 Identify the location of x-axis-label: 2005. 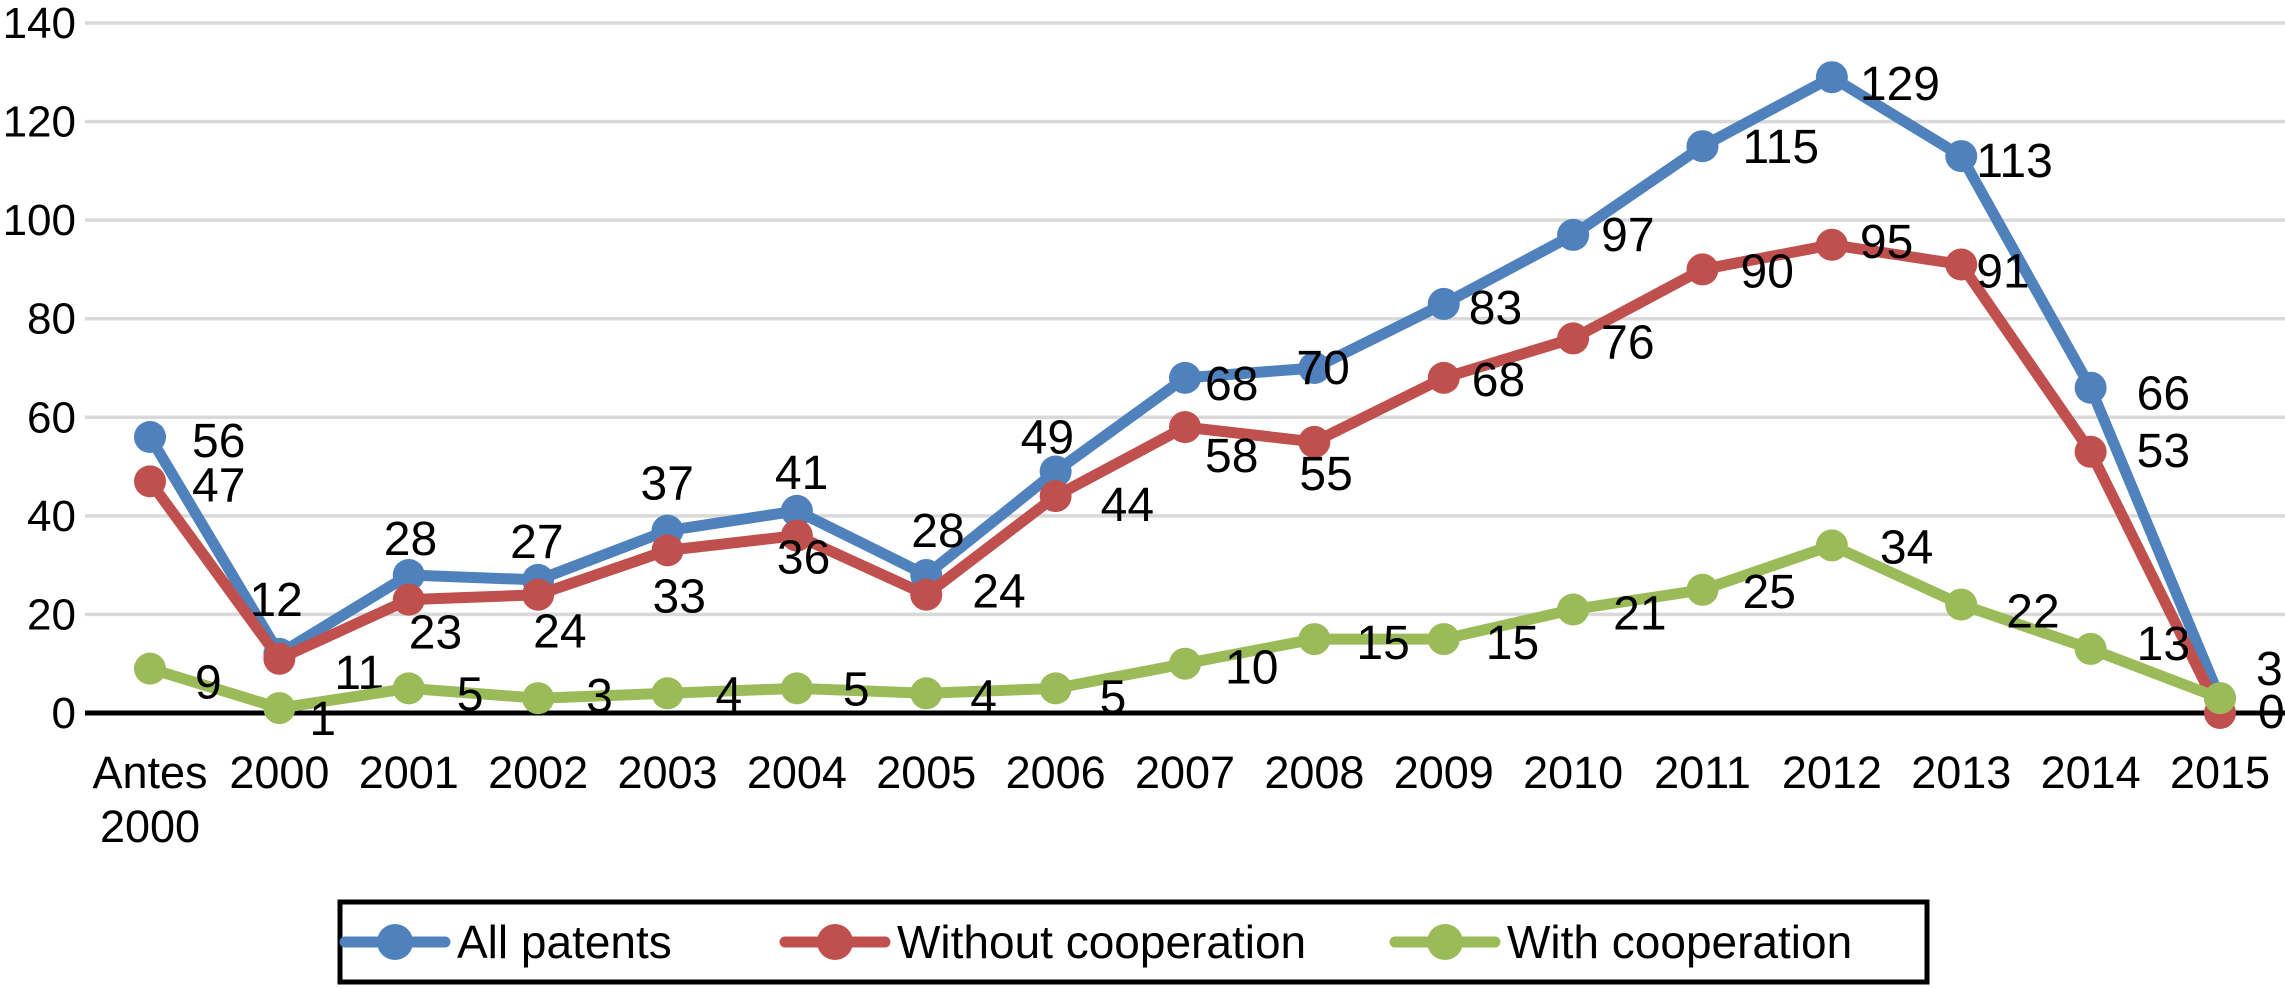
(926, 772).